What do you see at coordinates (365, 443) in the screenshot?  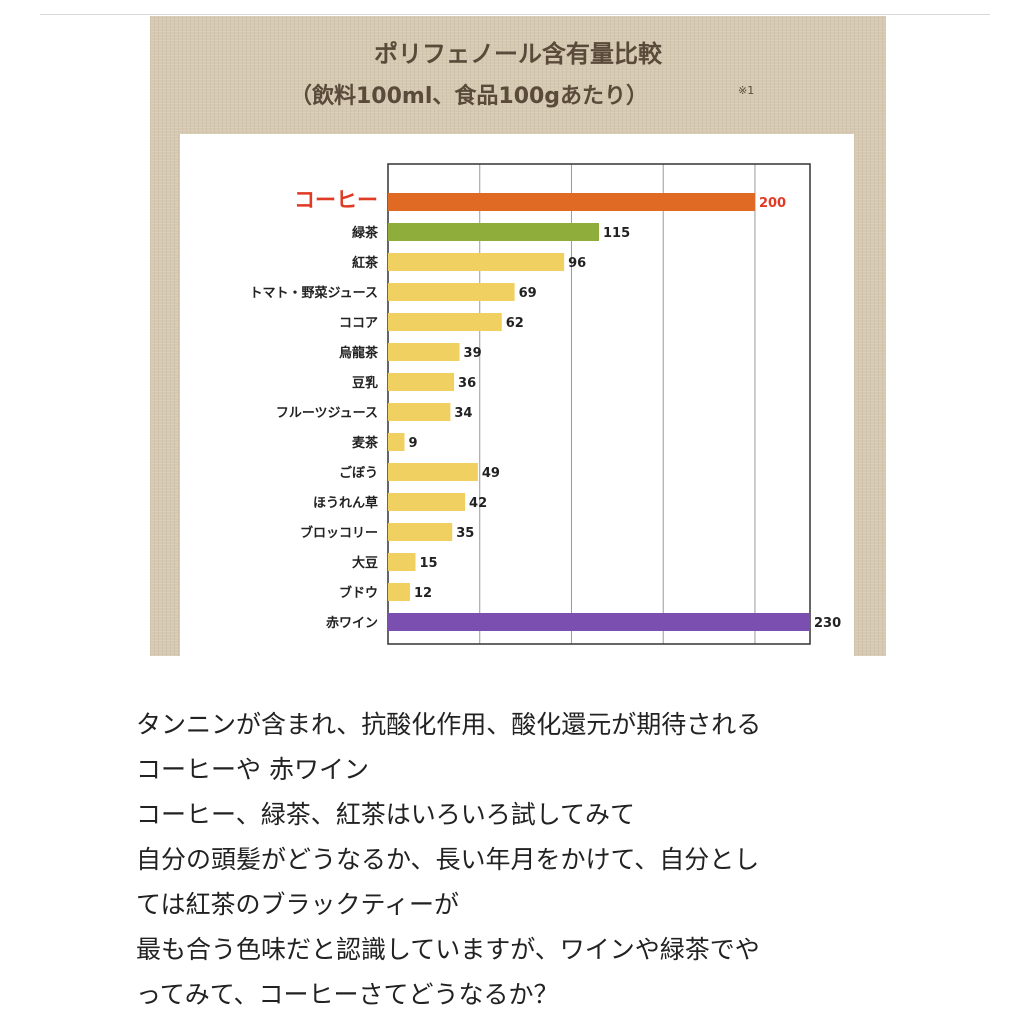 I see `category-label: 麦茶` at bounding box center [365, 443].